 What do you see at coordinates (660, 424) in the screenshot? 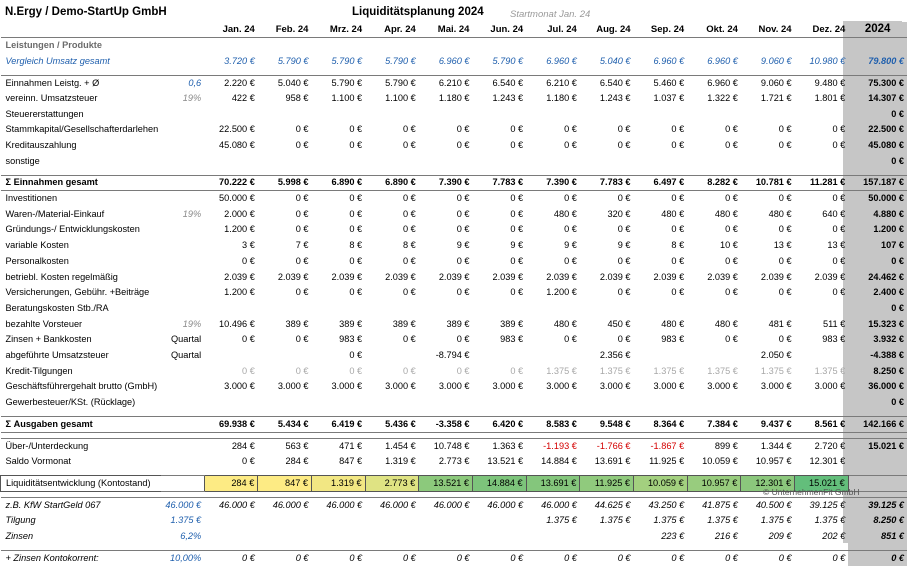
I see `value-cell: 8.364 €` at bounding box center [660, 424].